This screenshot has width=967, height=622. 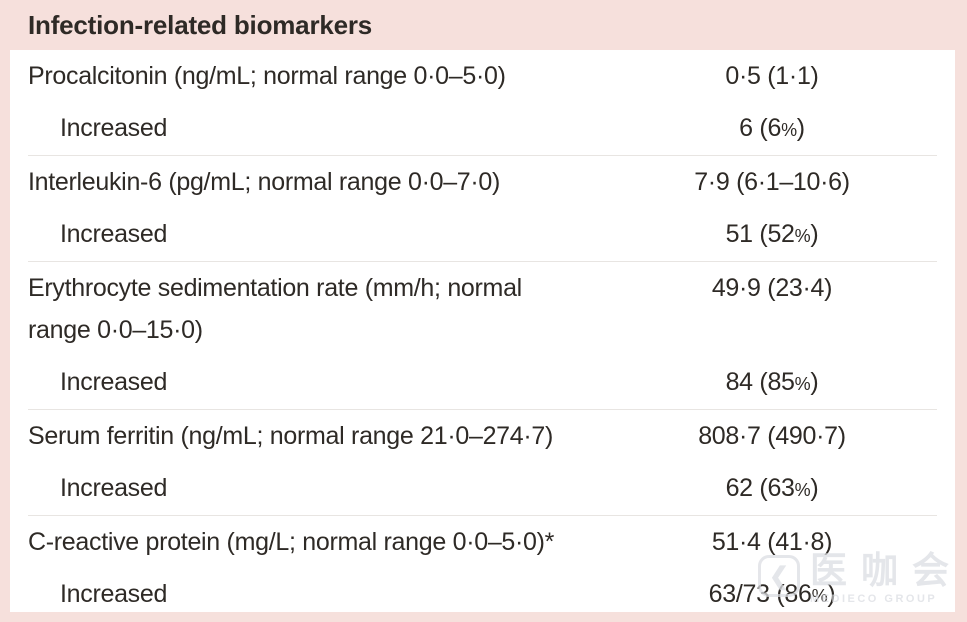 What do you see at coordinates (772, 288) in the screenshot?
I see `row-value: 49·9 (23·4)` at bounding box center [772, 288].